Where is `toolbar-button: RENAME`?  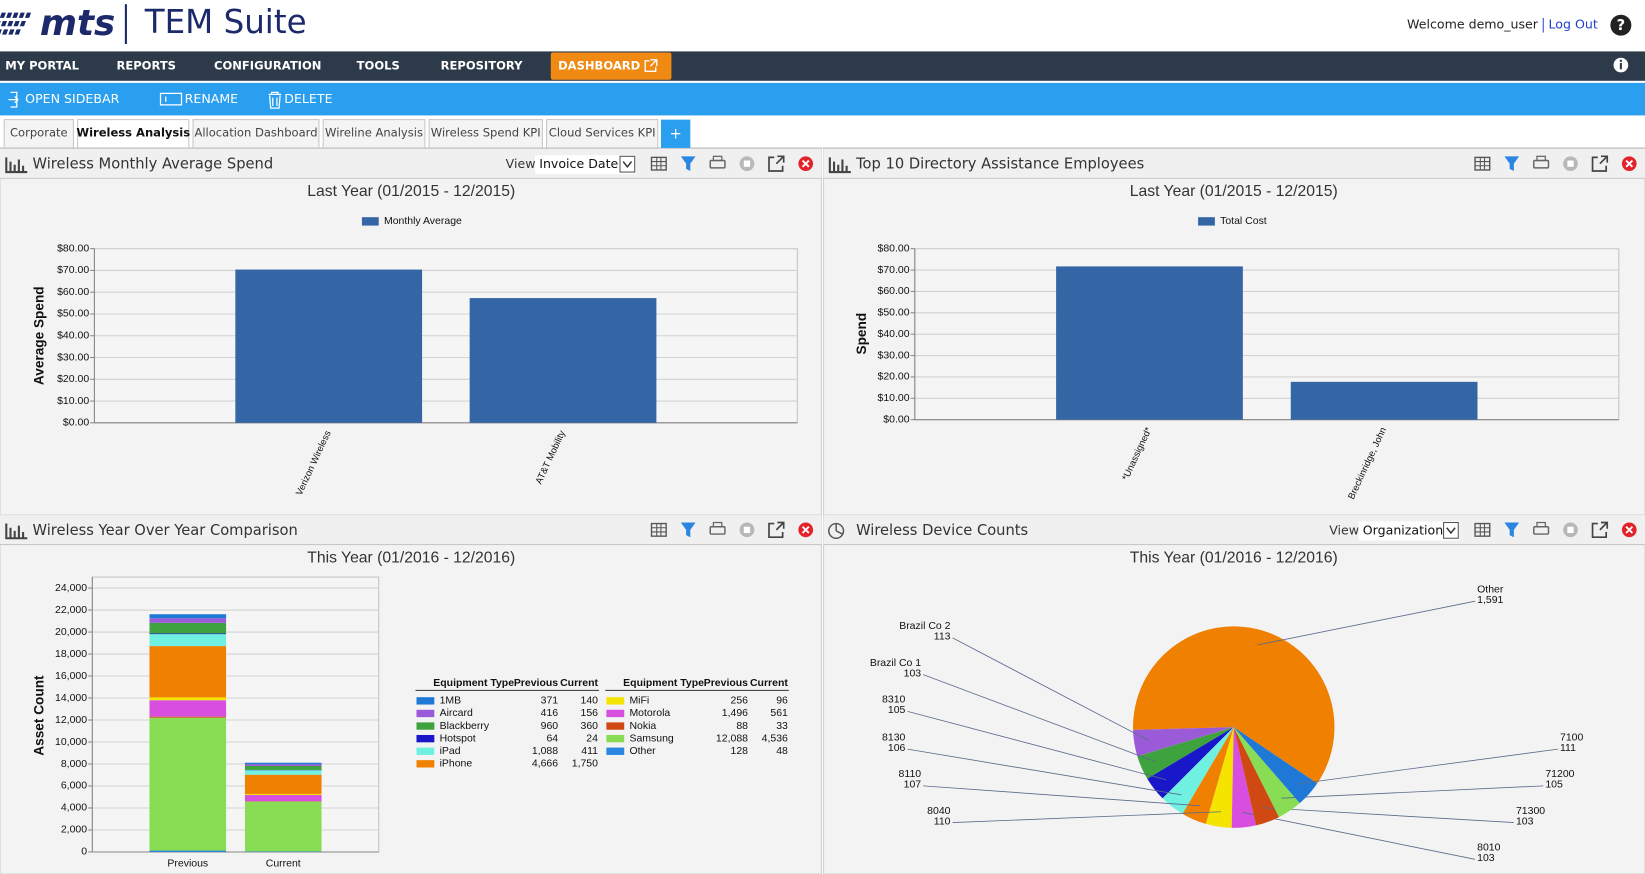 toolbar-button: RENAME is located at coordinates (199, 98).